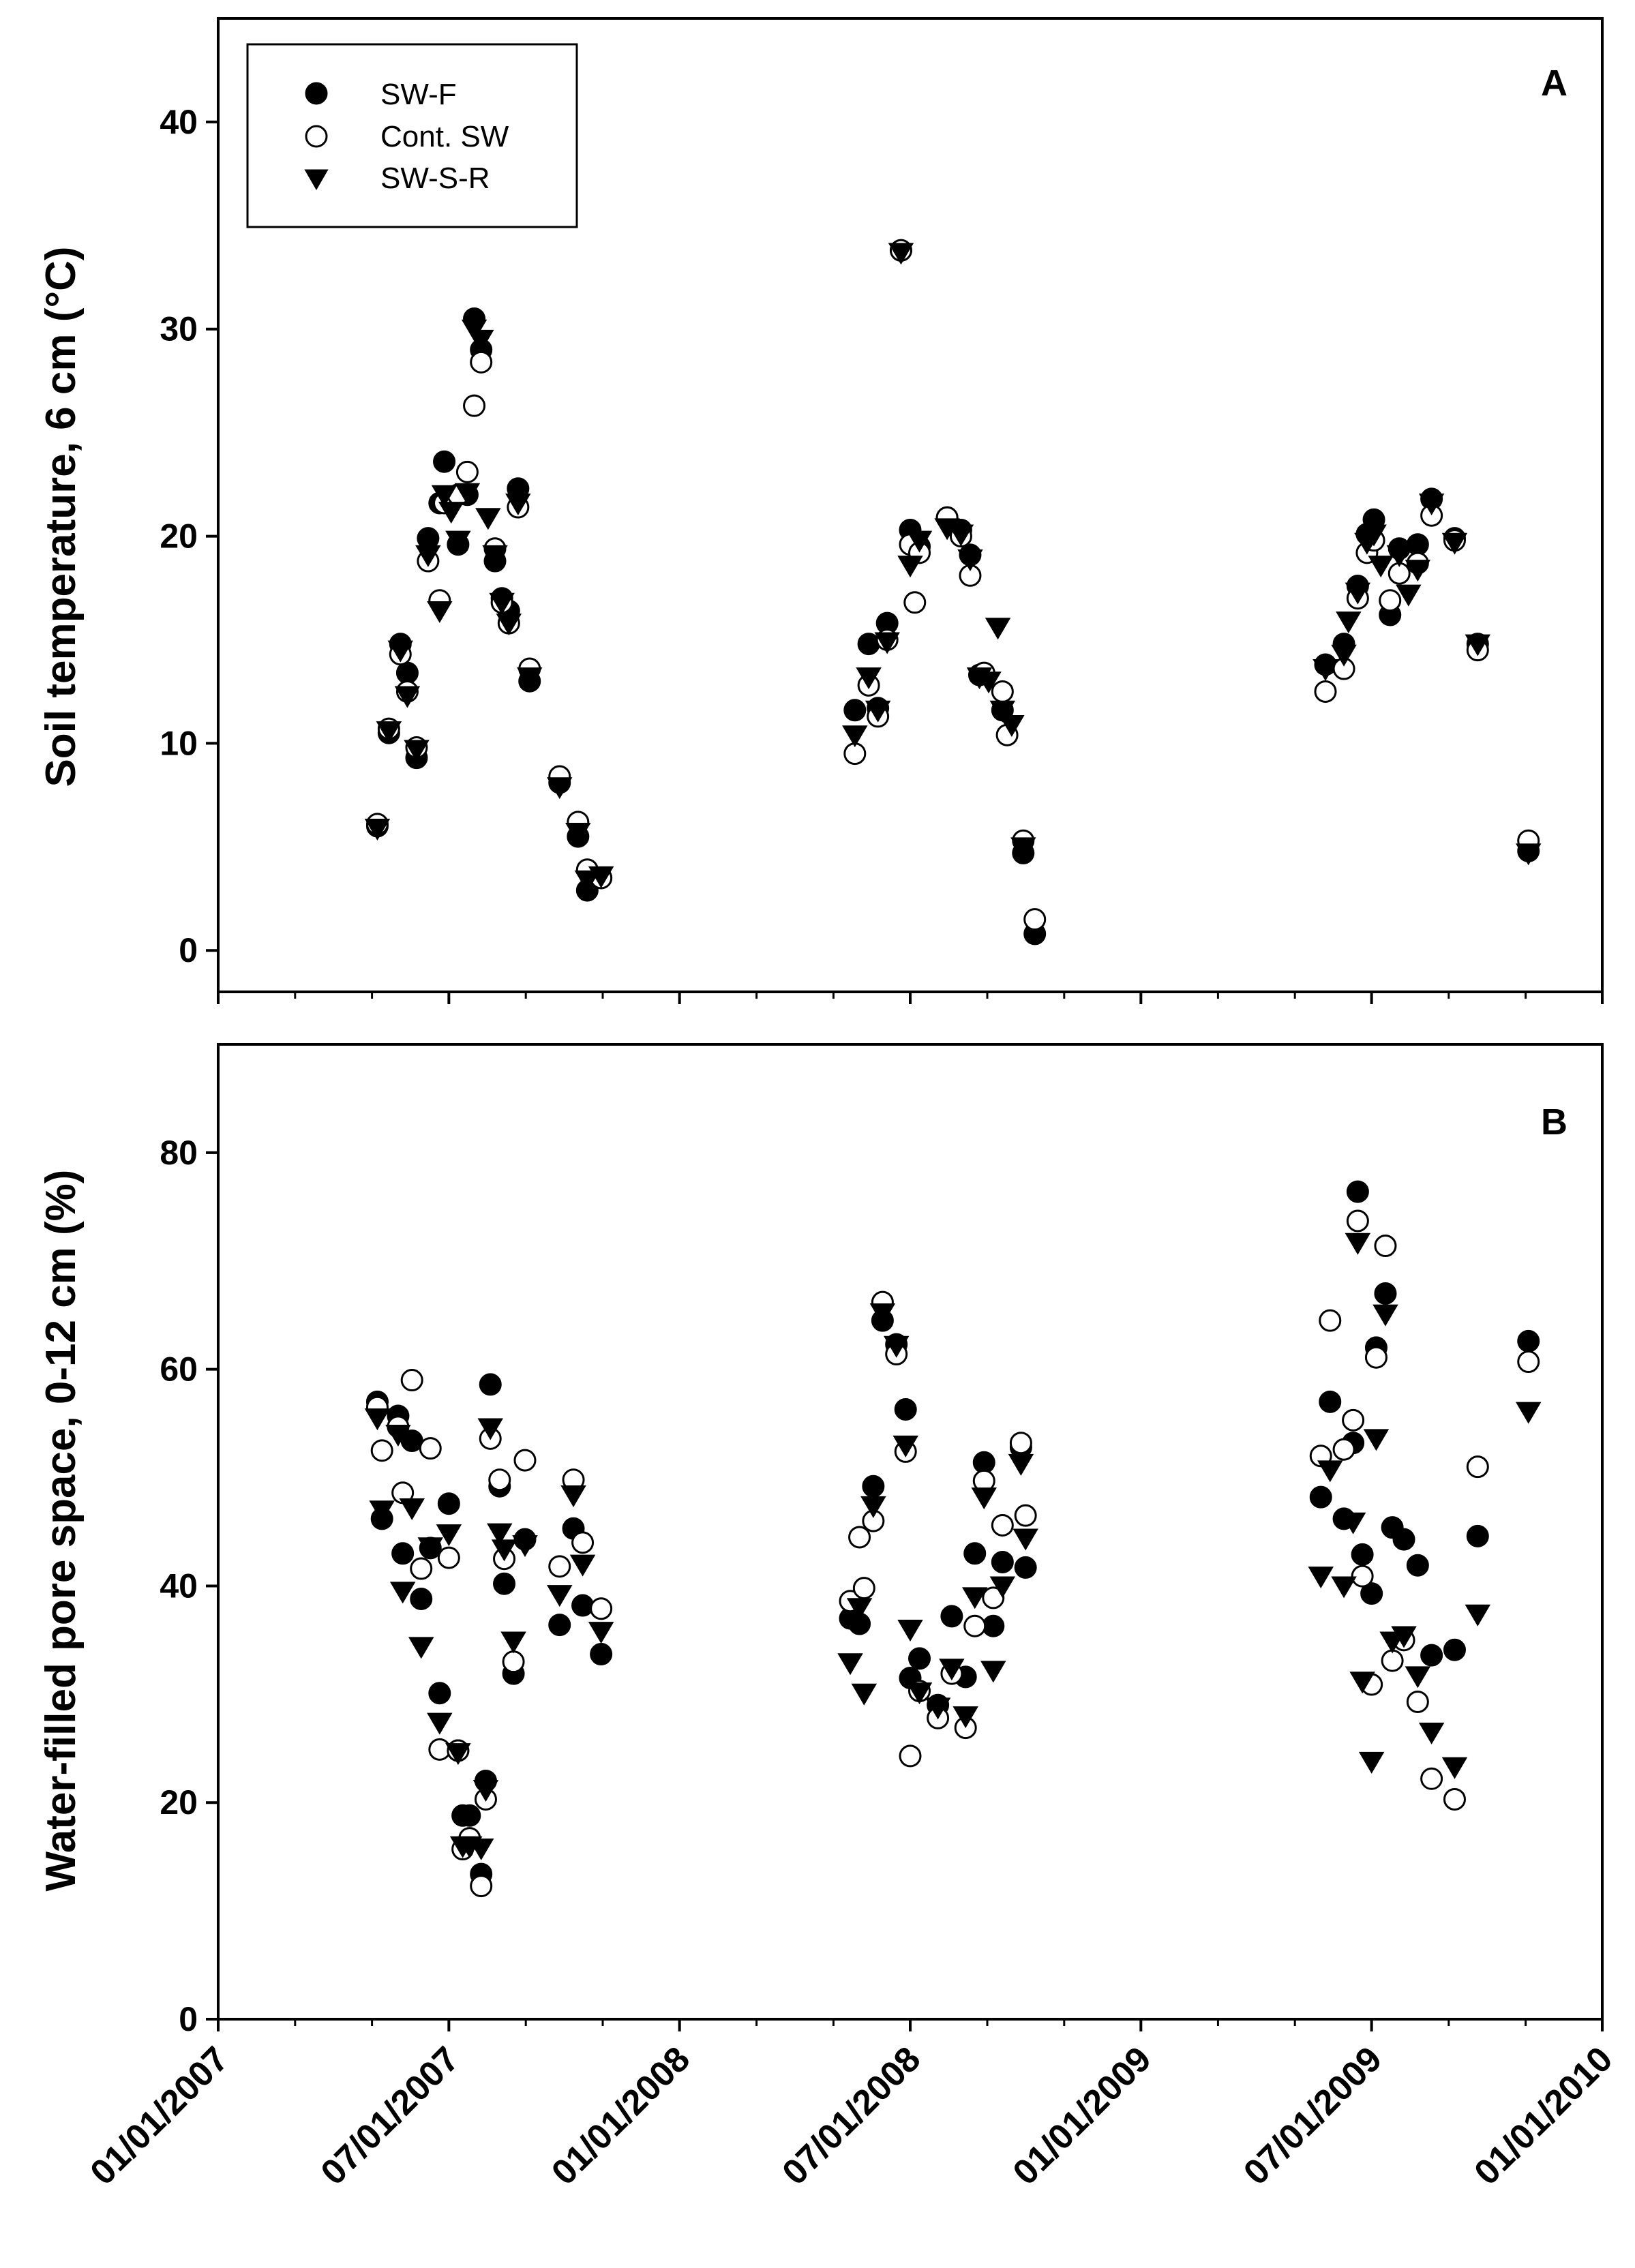 The image size is (1635, 2268). Describe the element at coordinates (390, 2116) in the screenshot. I see `x-axis-date-label: 07/01/2007` at that location.